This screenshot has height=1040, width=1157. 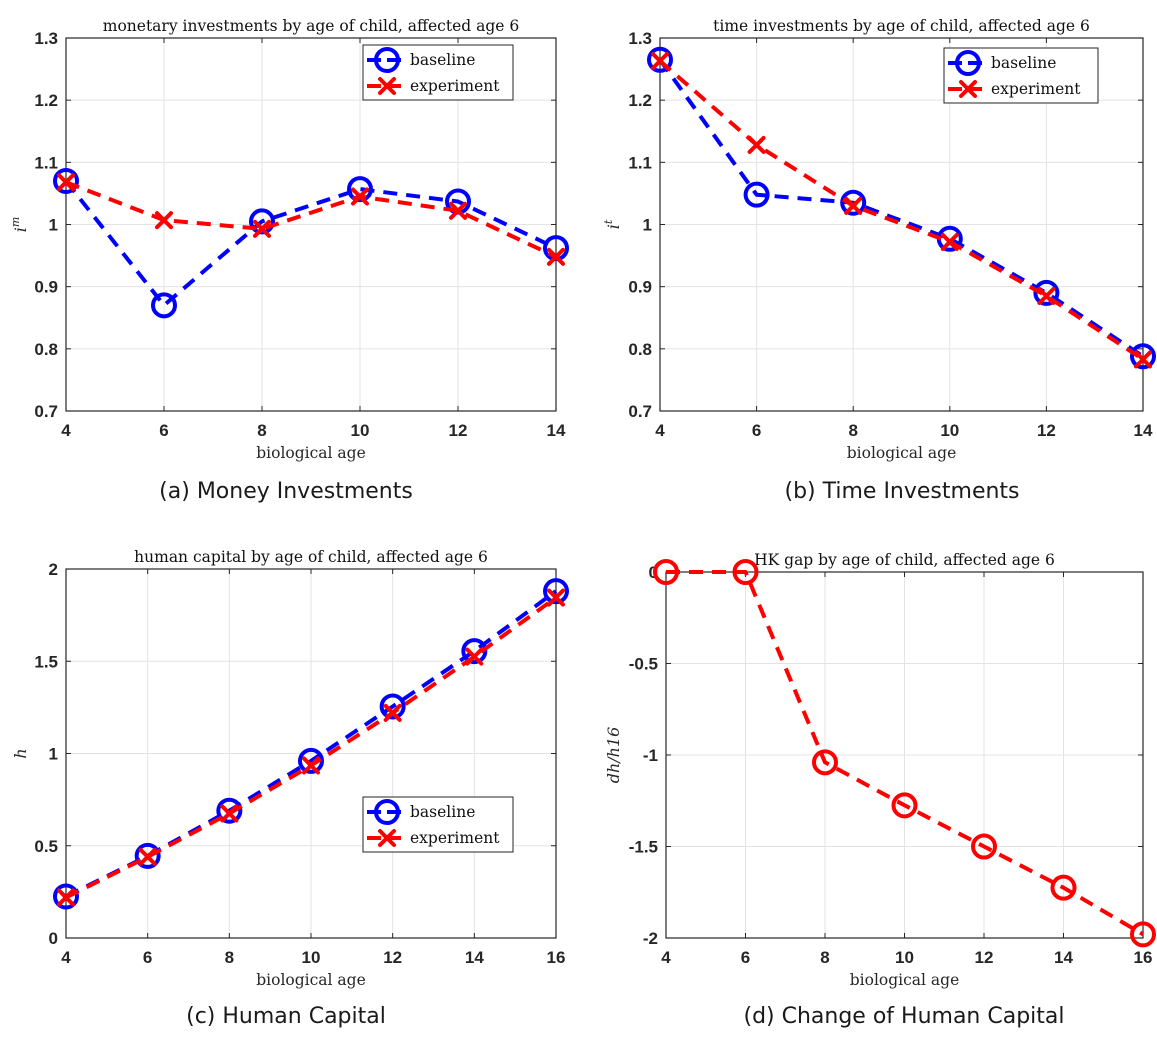 I want to click on y-axis-label: it, so click(x=612, y=224).